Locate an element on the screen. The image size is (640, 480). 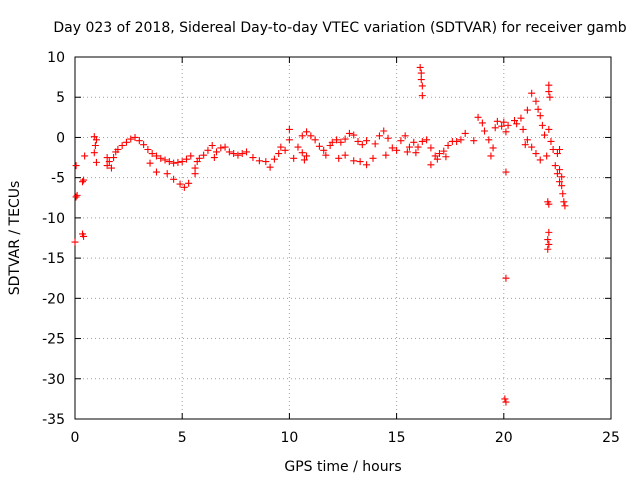
x-tick-label: 5 is located at coordinates (182, 438).